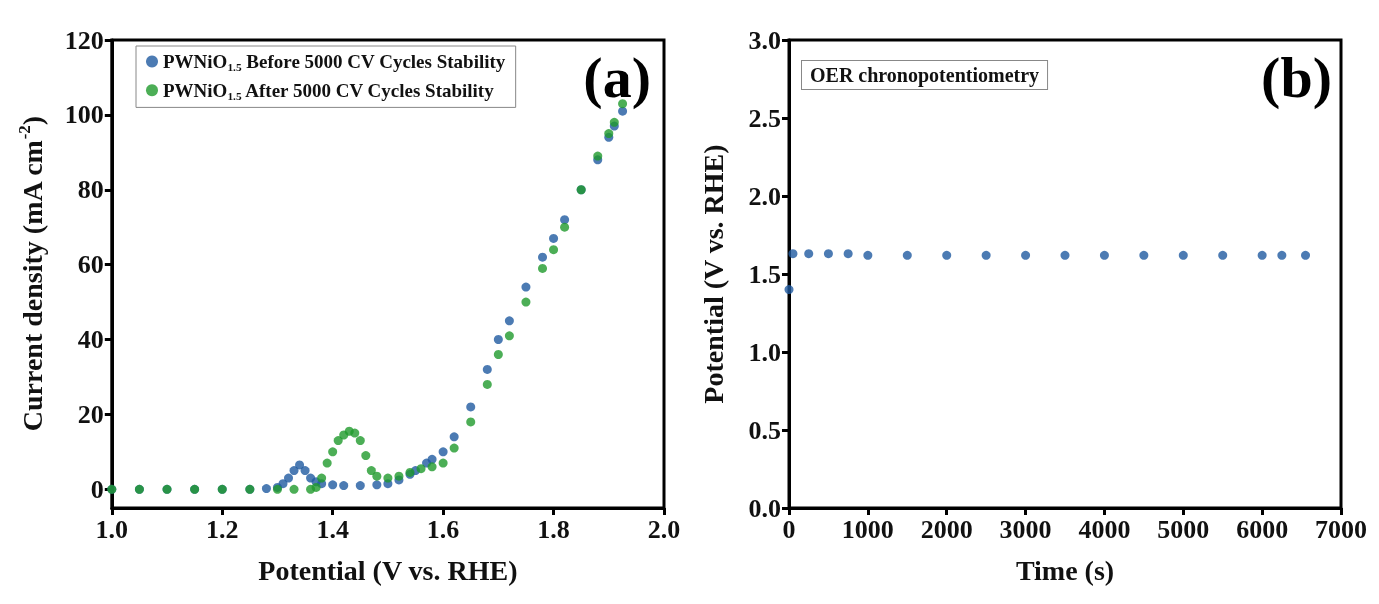  Describe the element at coordinates (713, 274) in the screenshot. I see `y-axis-title: Potential (V vs. RHE)` at that location.